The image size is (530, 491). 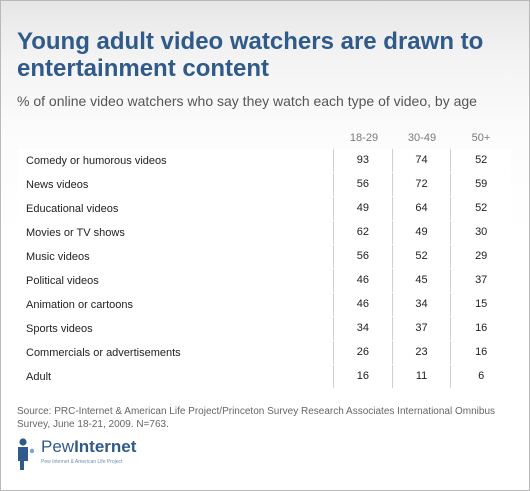 What do you see at coordinates (264, 208) in the screenshot?
I see `table-row: Educational videos 49 64 52` at bounding box center [264, 208].